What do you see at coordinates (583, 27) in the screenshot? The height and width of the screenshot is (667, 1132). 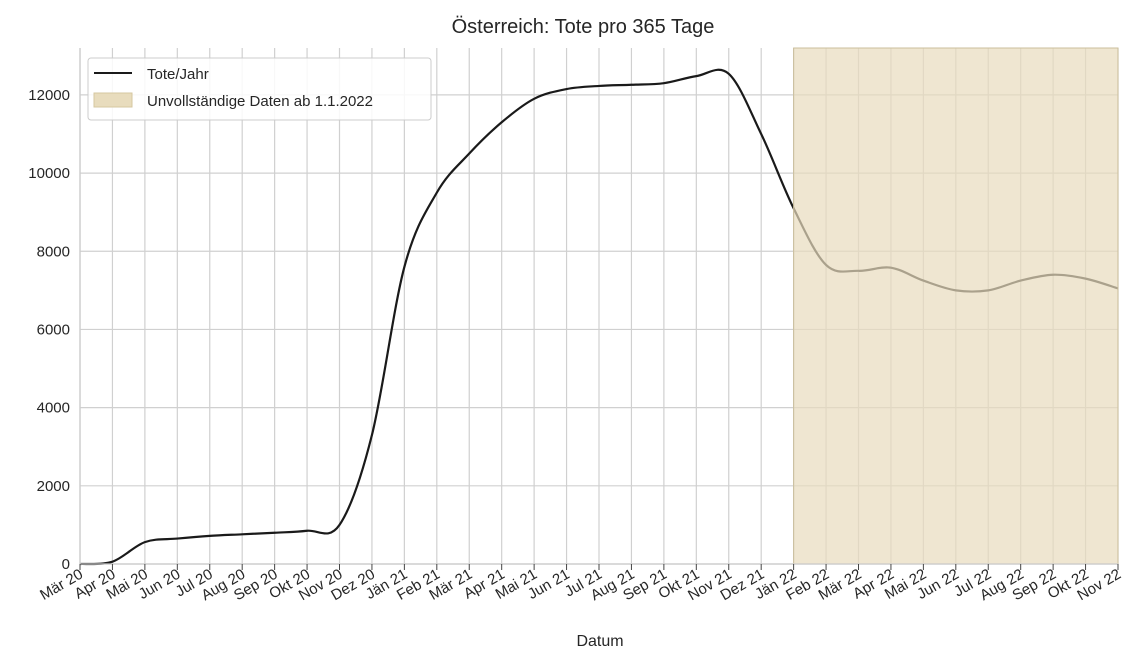 I see `chart-title: Österreich: Tote pro 365 Tage` at bounding box center [583, 27].